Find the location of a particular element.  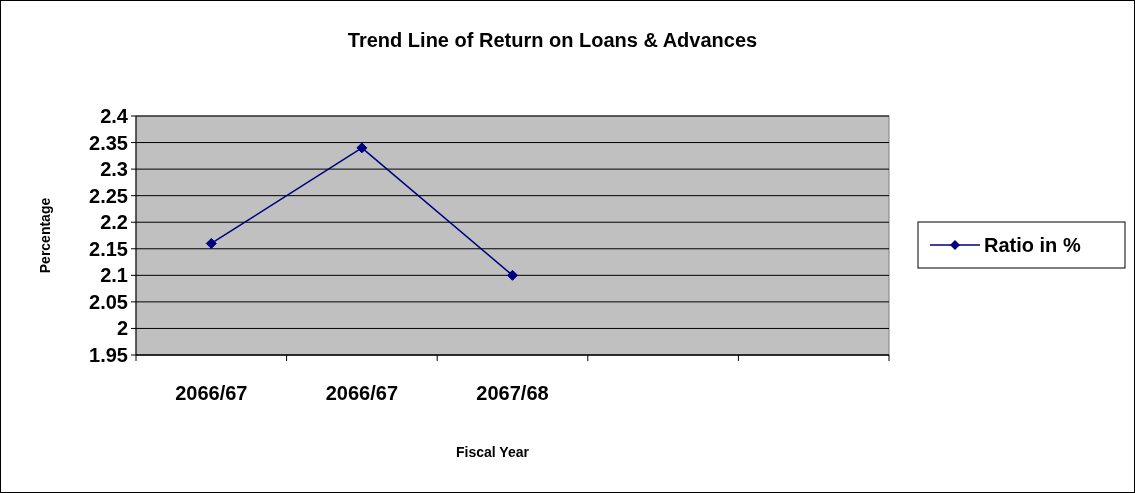

y-tick-label: 2 is located at coordinates (122, 328).